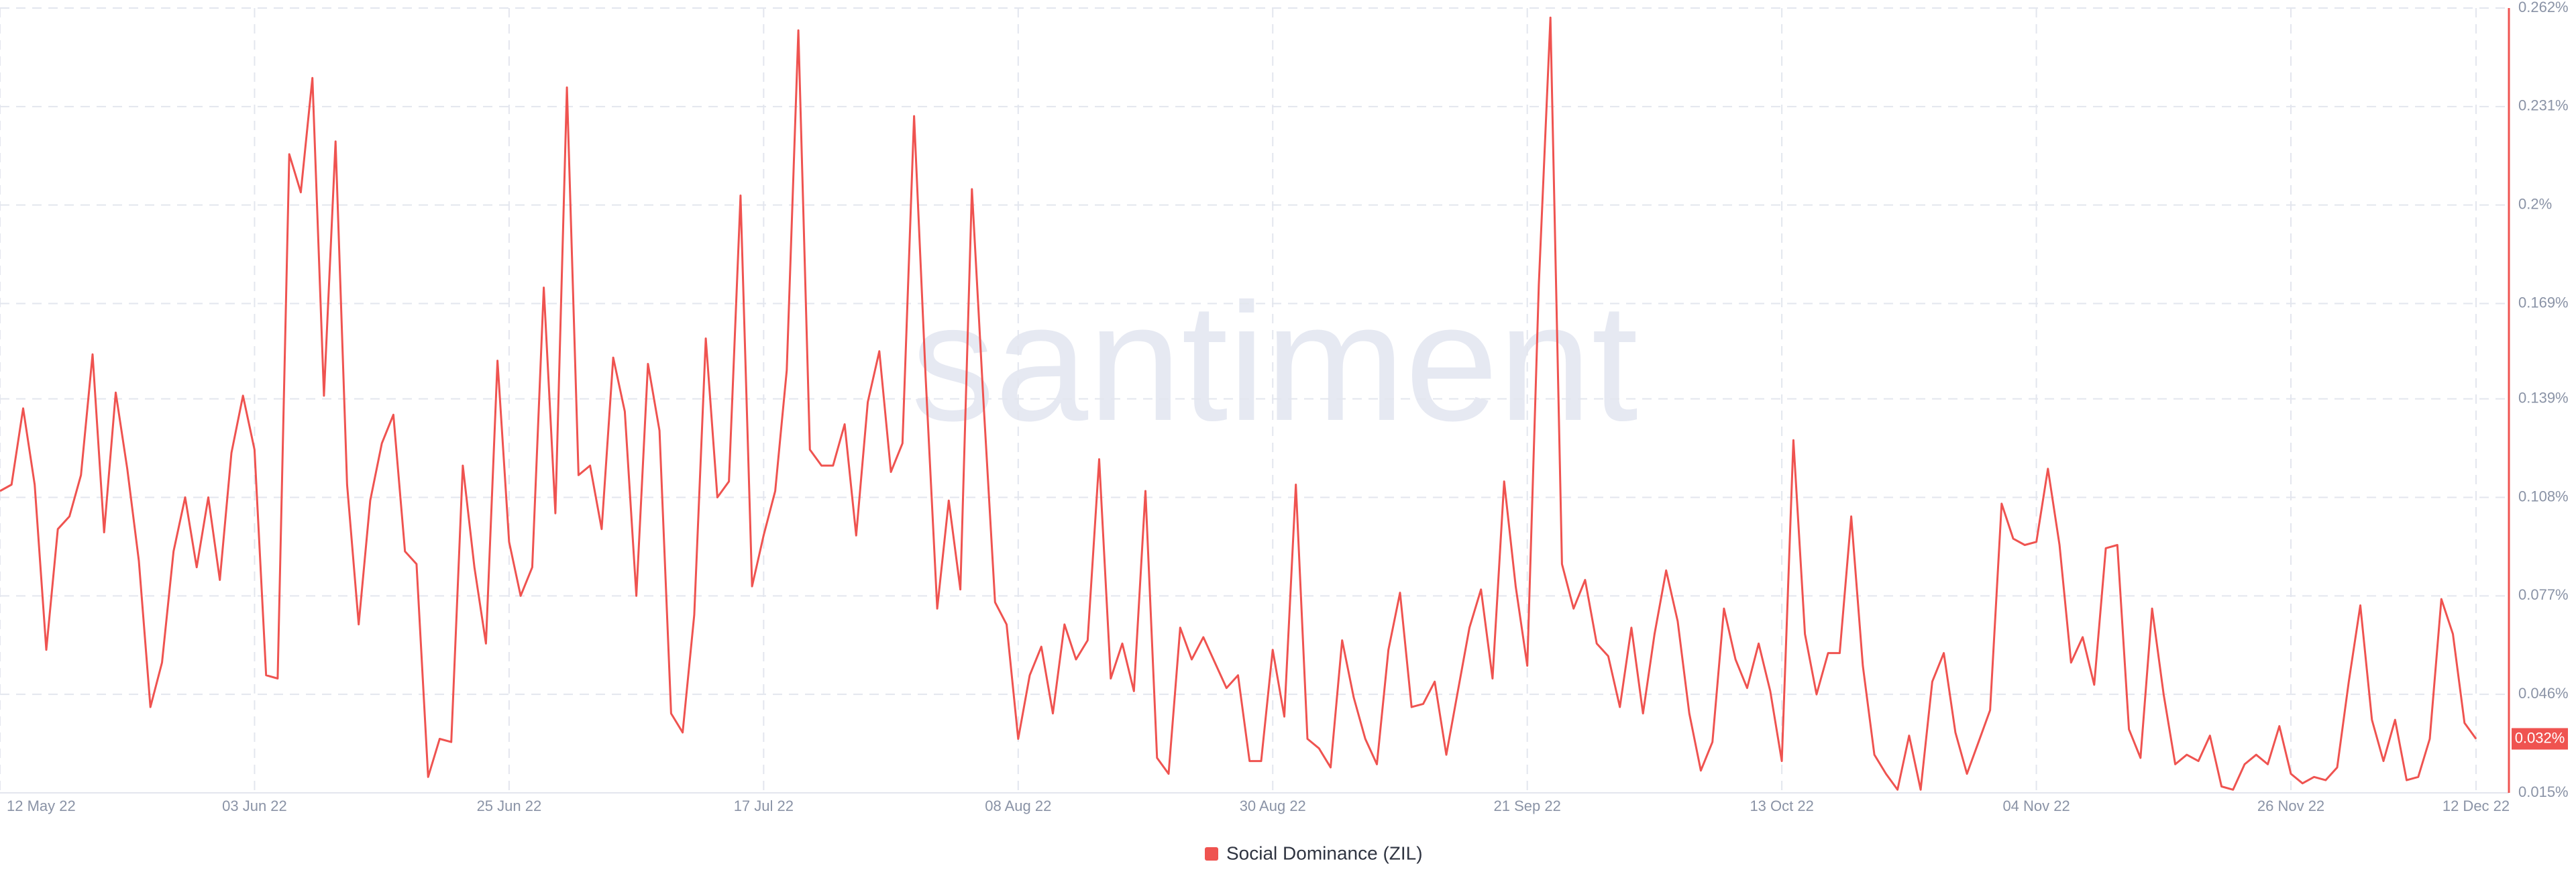 This screenshot has width=2576, height=872. I want to click on y-tick-label: 0.231%, so click(2543, 106).